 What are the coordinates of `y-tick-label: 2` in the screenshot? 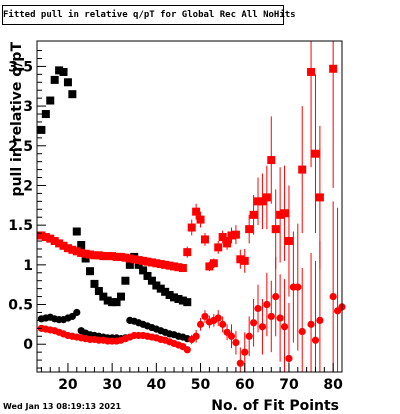 It's located at (28, 186).